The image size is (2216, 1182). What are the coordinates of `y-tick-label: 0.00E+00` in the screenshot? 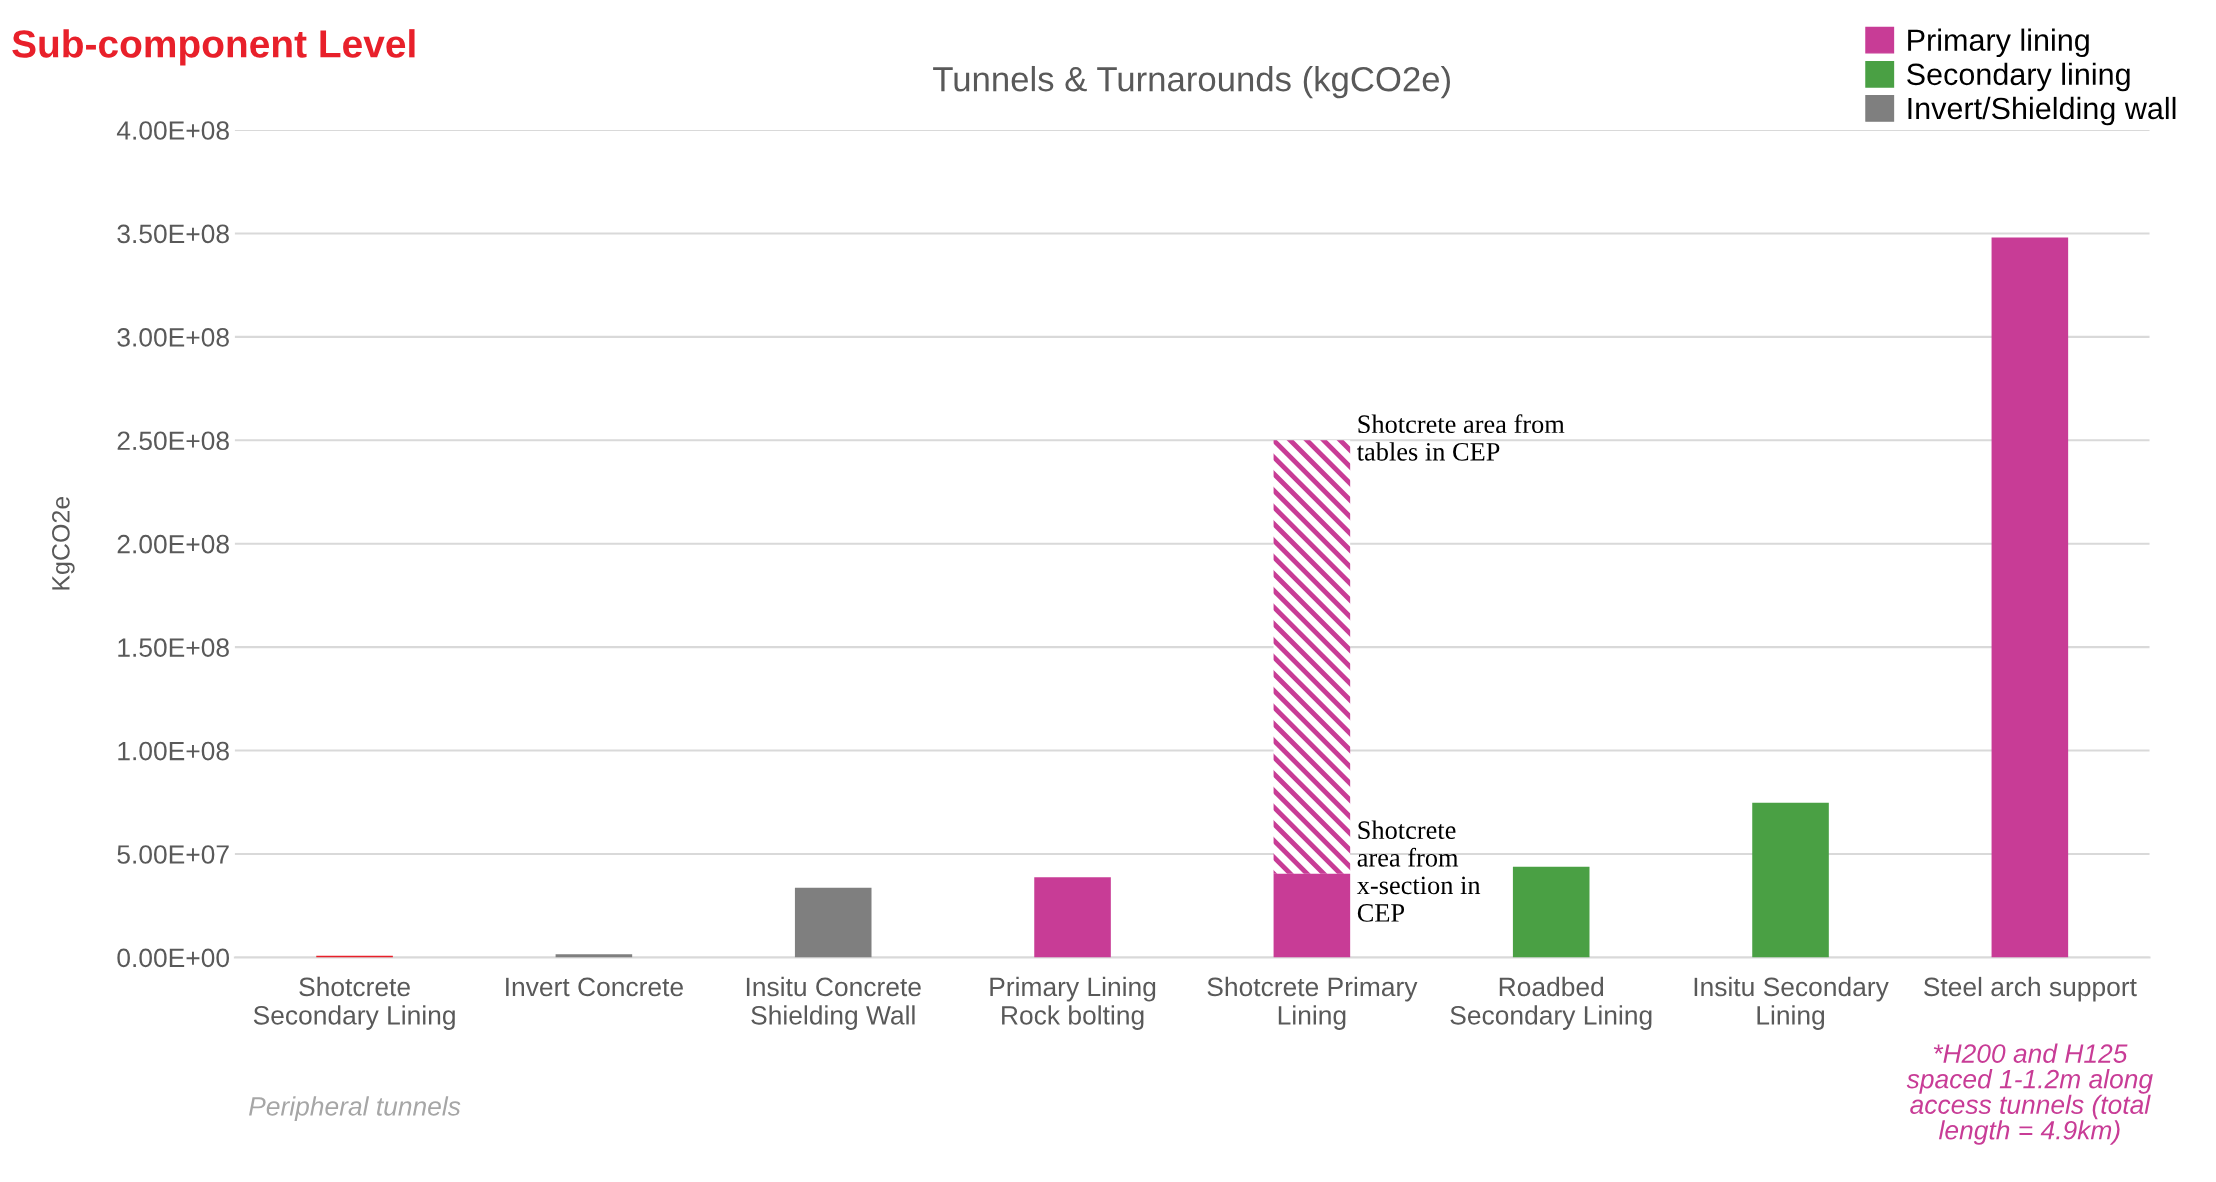 It's located at (173, 958).